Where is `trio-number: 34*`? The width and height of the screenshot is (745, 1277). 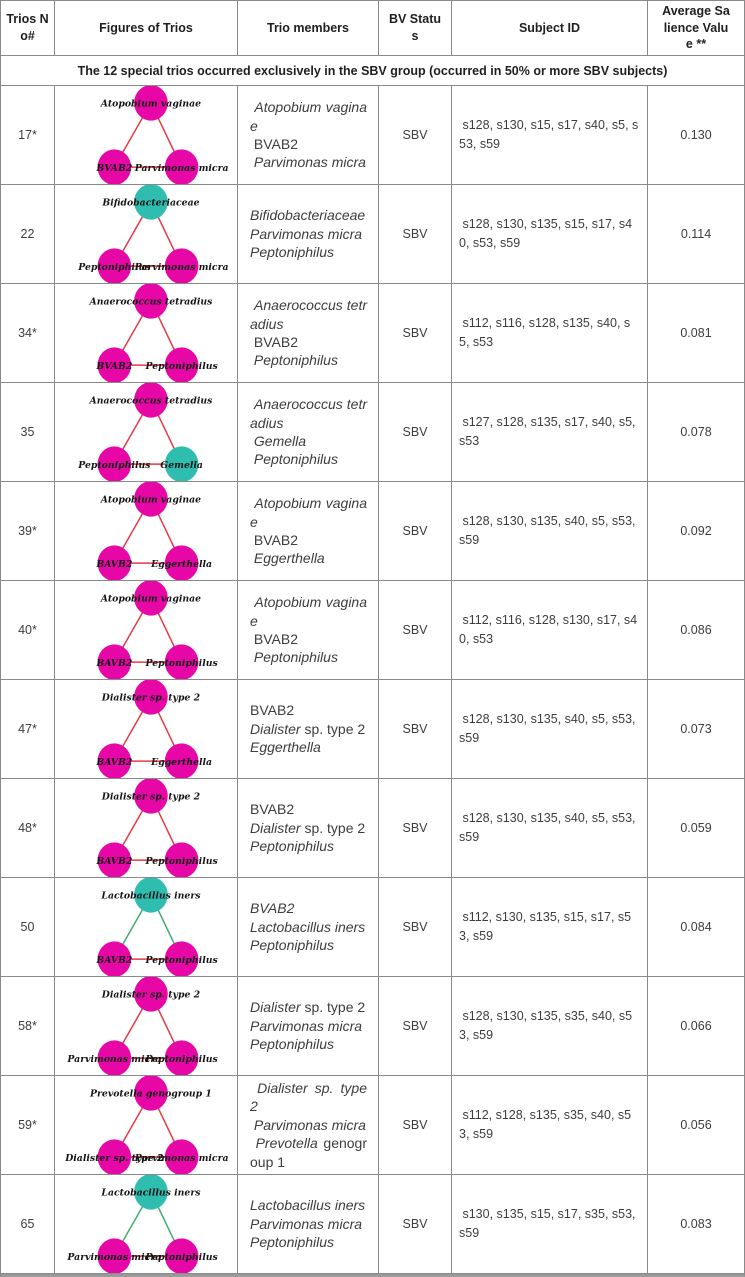
trio-number: 34* is located at coordinates (28, 333).